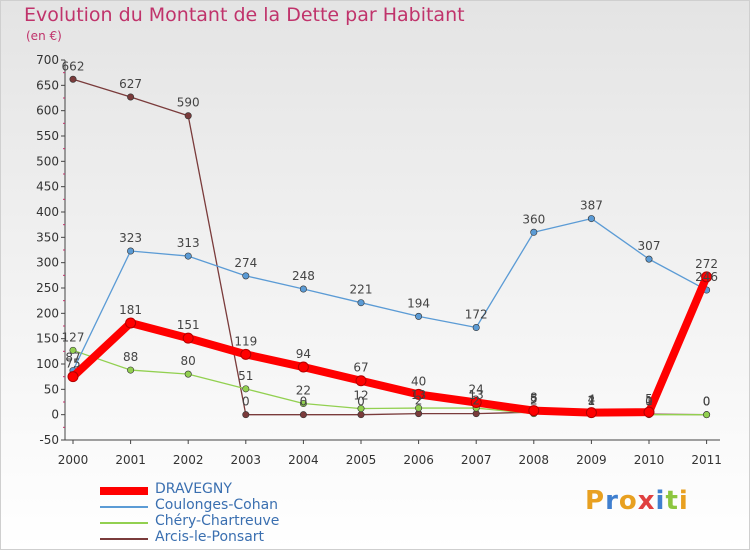 This screenshot has width=750, height=550. I want to click on chart-subtitle: (en €), so click(44, 36).